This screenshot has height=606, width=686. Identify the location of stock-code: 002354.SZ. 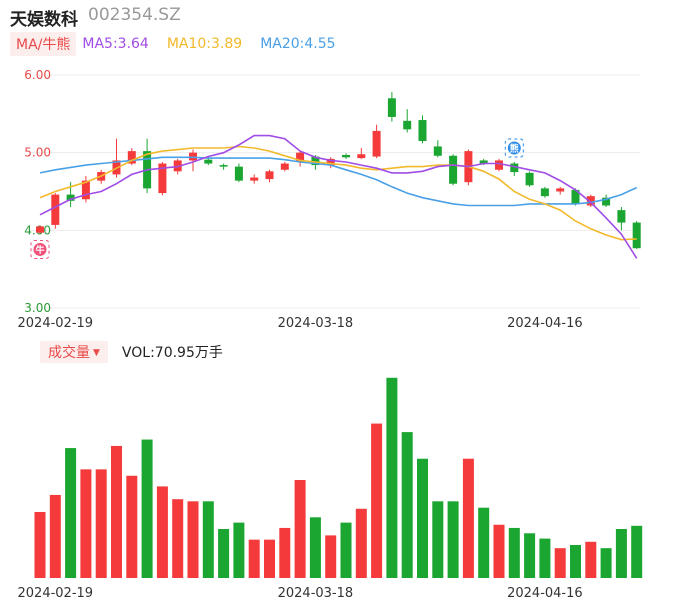
(134, 15).